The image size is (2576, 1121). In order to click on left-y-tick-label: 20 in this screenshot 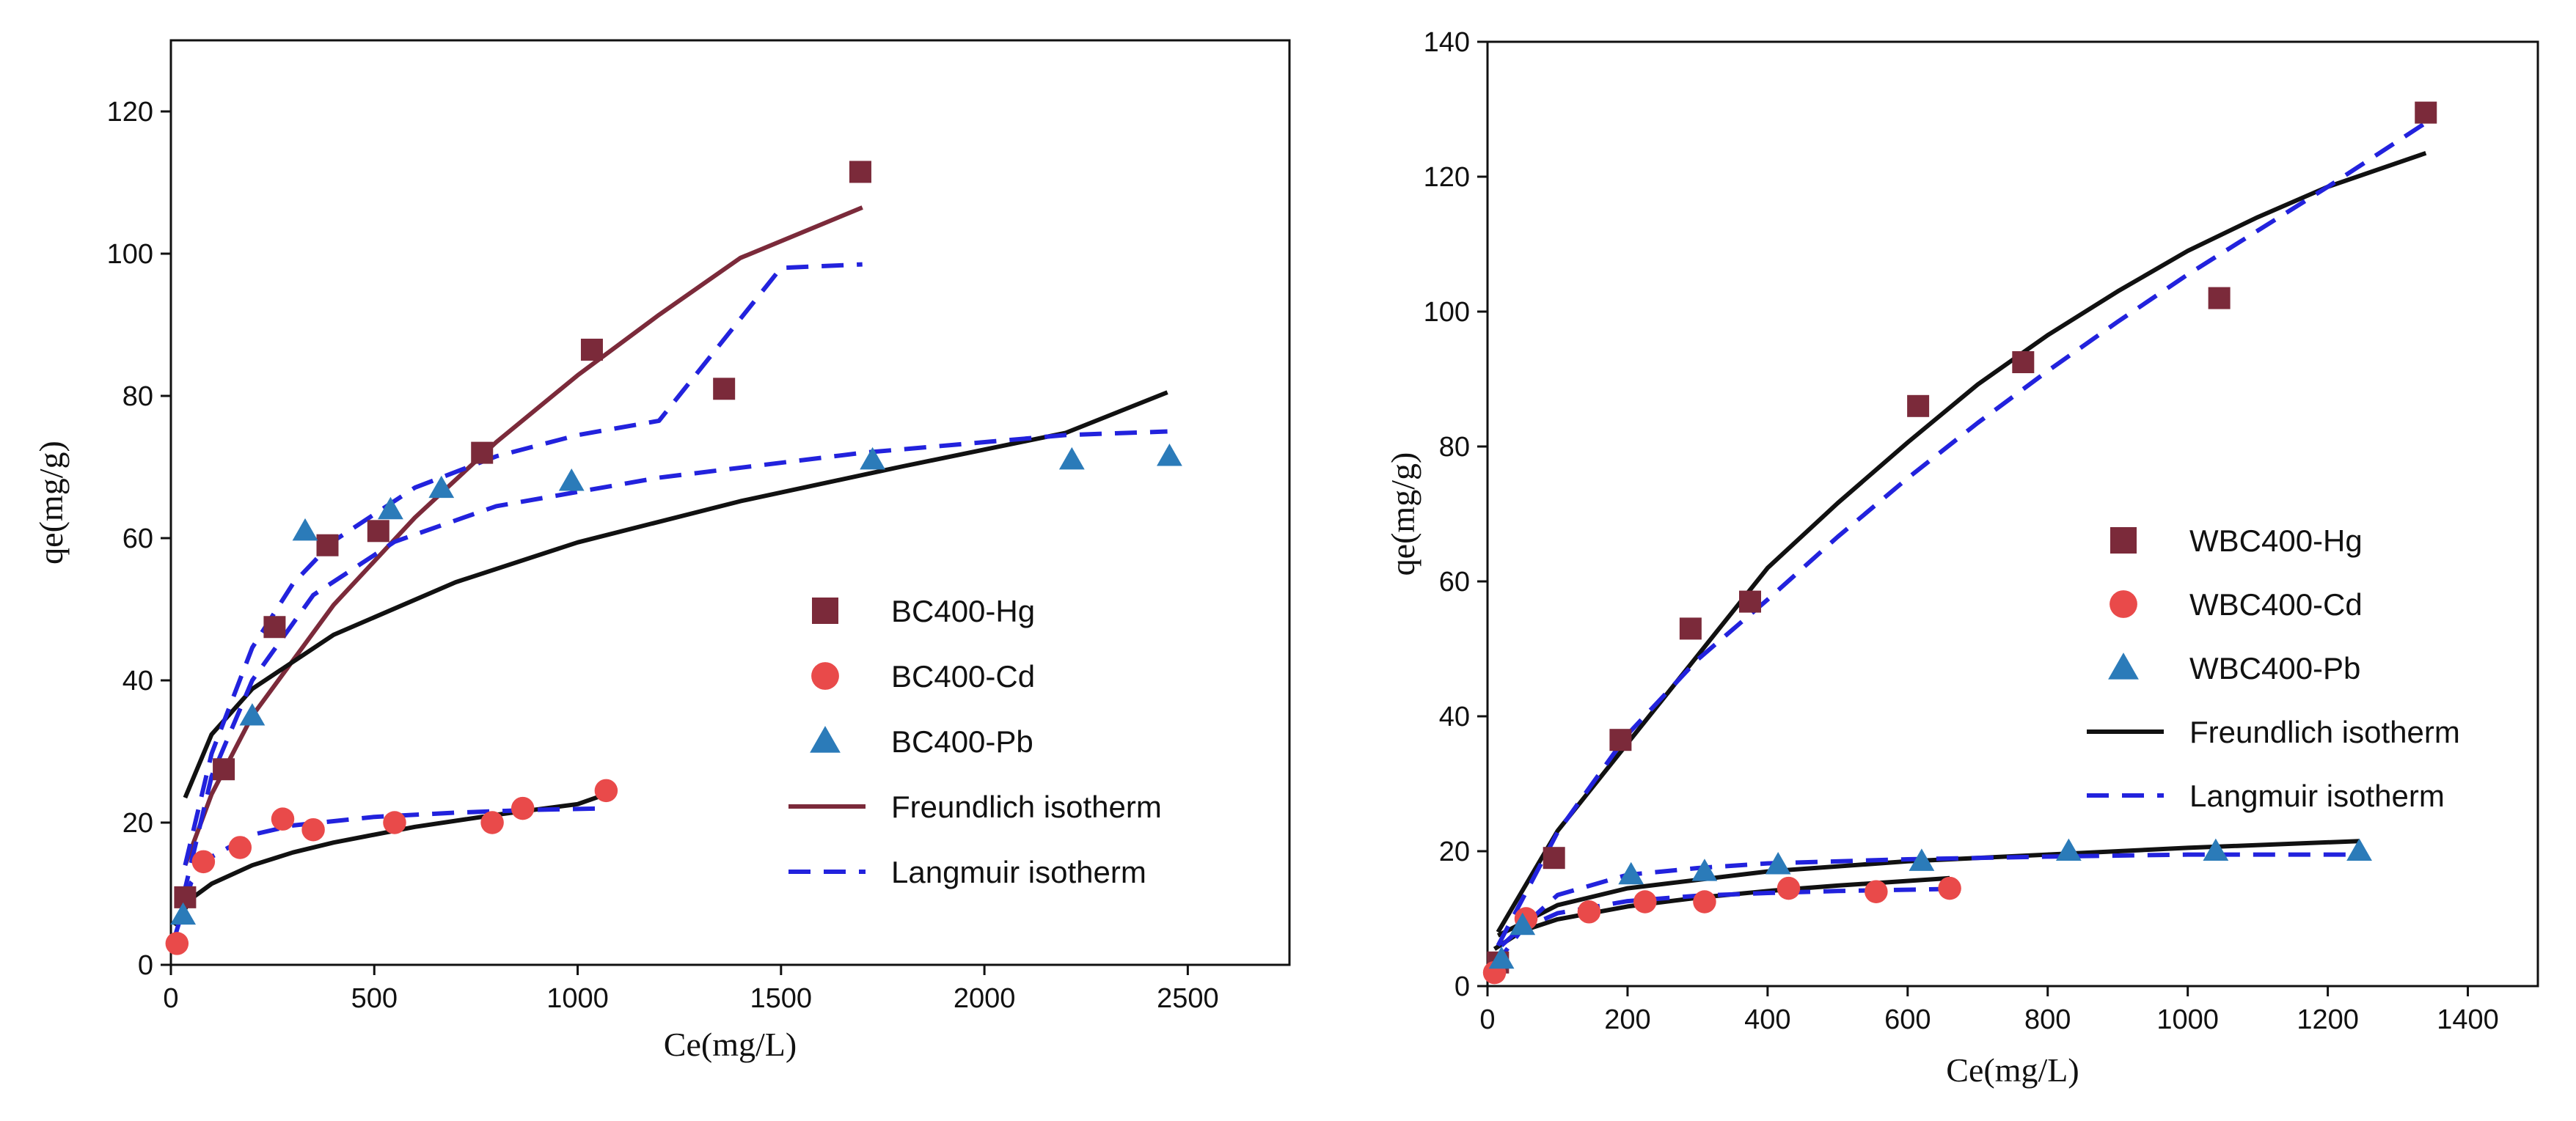, I will do `click(137, 823)`.